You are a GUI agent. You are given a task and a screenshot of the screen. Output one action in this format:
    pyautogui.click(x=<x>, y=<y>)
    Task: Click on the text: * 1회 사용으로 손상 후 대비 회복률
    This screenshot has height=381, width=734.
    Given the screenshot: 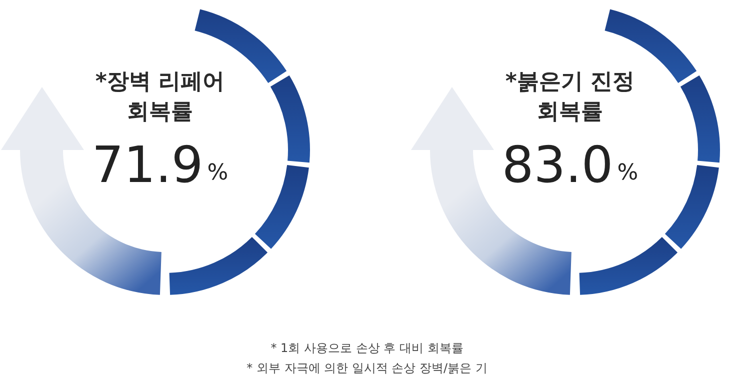 What is the action you would take?
    pyautogui.click(x=367, y=348)
    